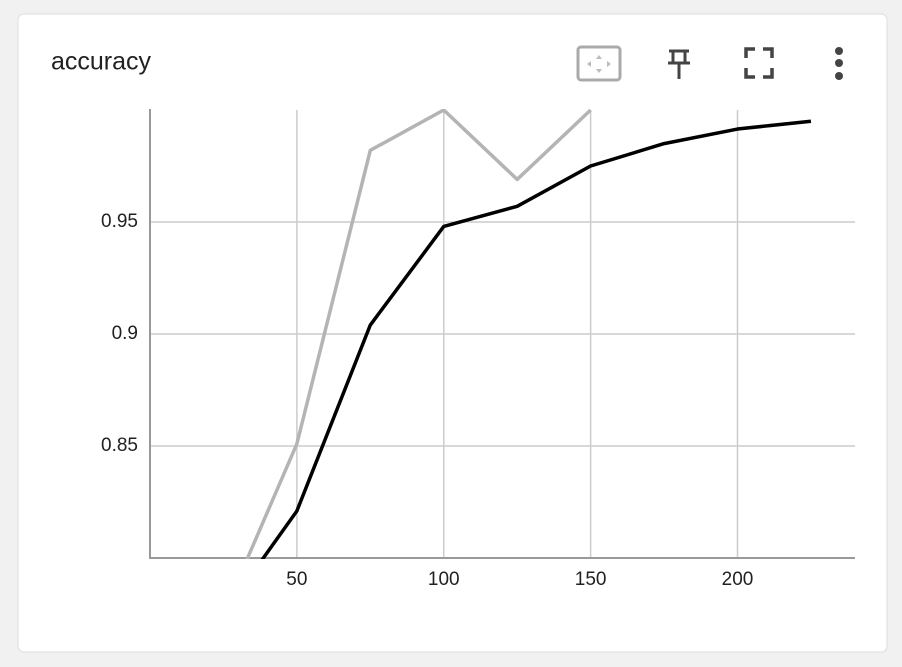 The height and width of the screenshot is (667, 902). Describe the element at coordinates (119, 445) in the screenshot. I see `y-tick-label: 0.85` at that location.